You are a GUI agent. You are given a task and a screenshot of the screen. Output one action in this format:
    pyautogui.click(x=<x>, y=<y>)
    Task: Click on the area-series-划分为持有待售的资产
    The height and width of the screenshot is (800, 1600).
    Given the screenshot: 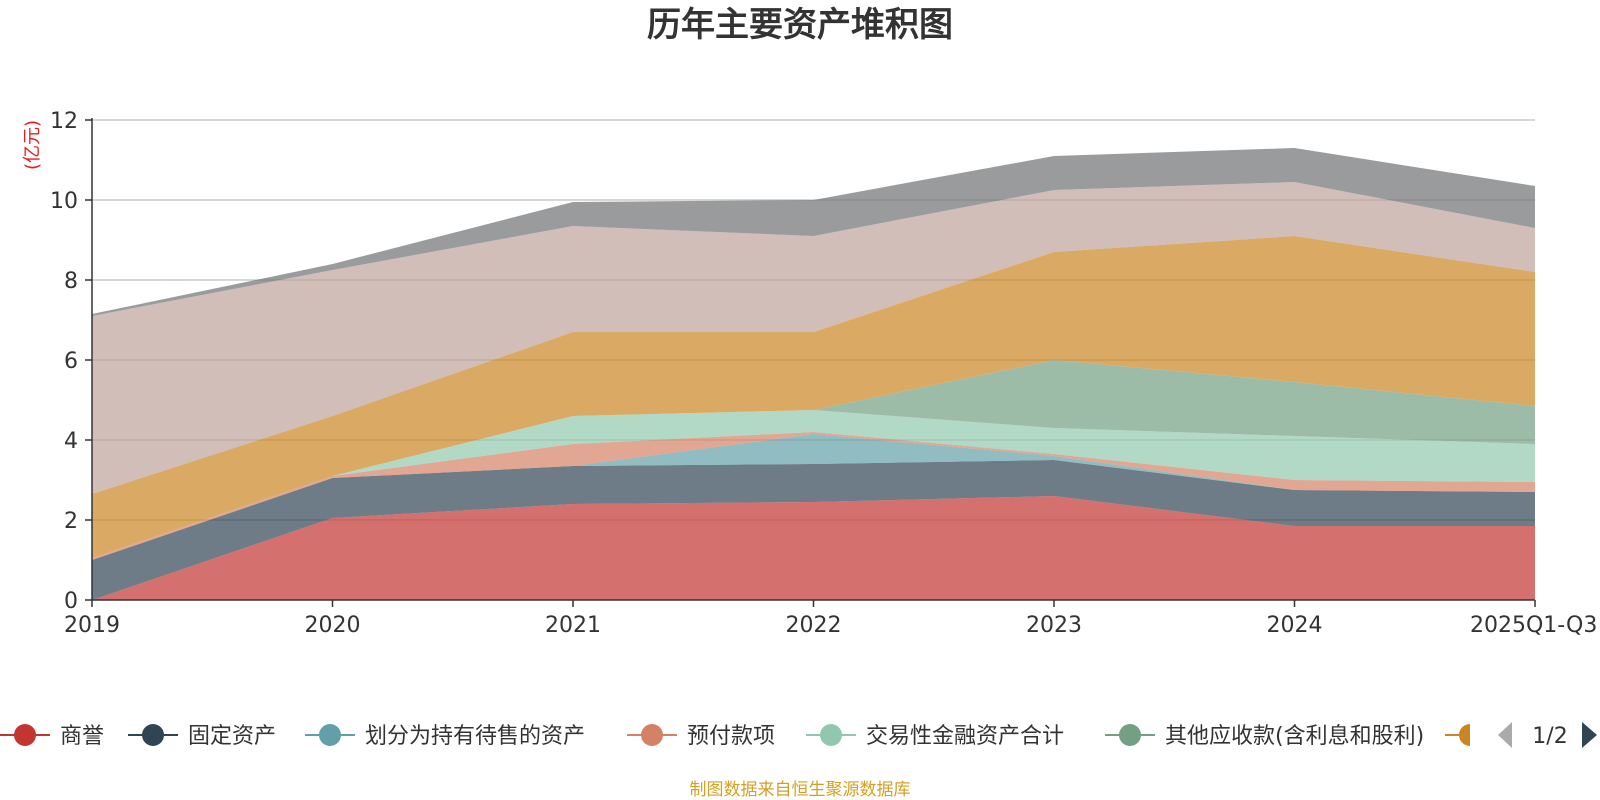 What is the action you would take?
    pyautogui.click(x=813, y=497)
    